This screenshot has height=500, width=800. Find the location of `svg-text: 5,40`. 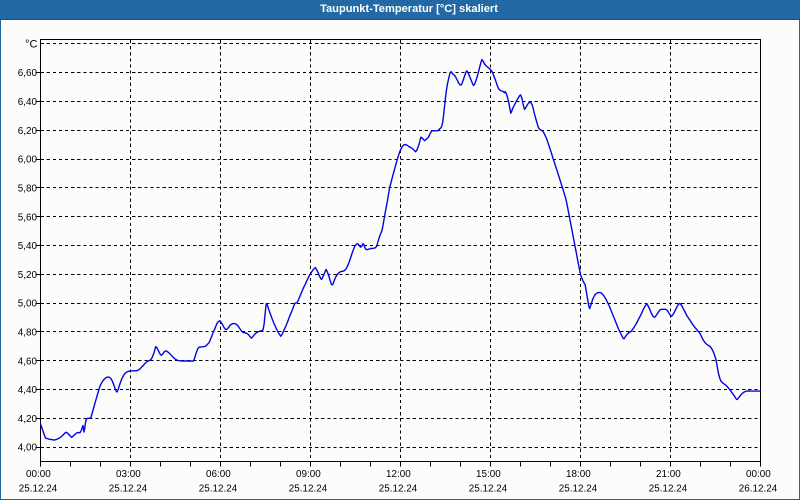

svg-text: 5,40 is located at coordinates (28, 246).